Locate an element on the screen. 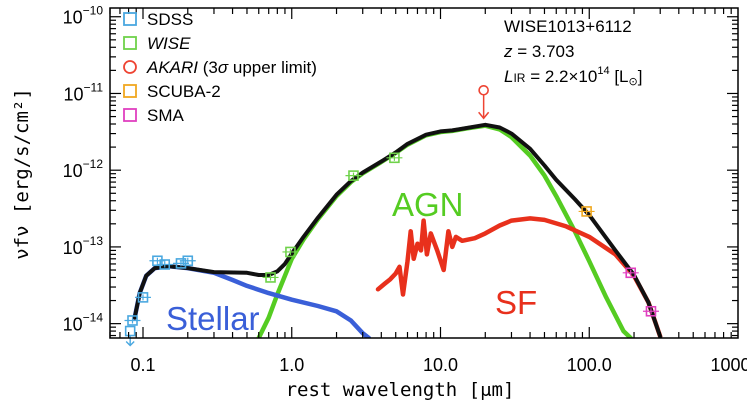 This screenshot has height=412, width=747. y-tick-label: 10−10 is located at coordinates (83, 16).